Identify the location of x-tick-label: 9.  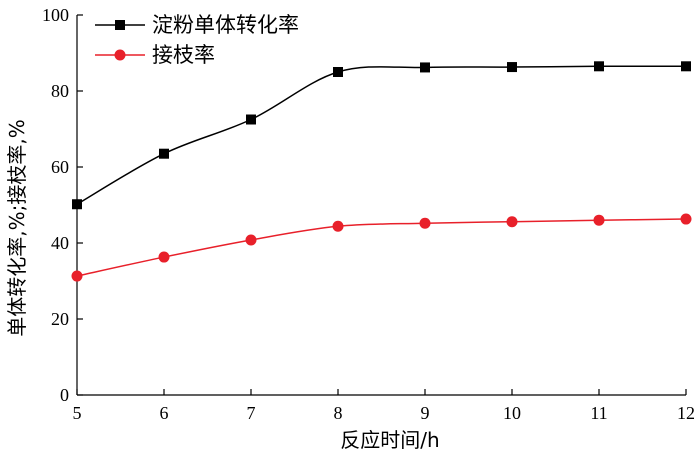
(425, 413).